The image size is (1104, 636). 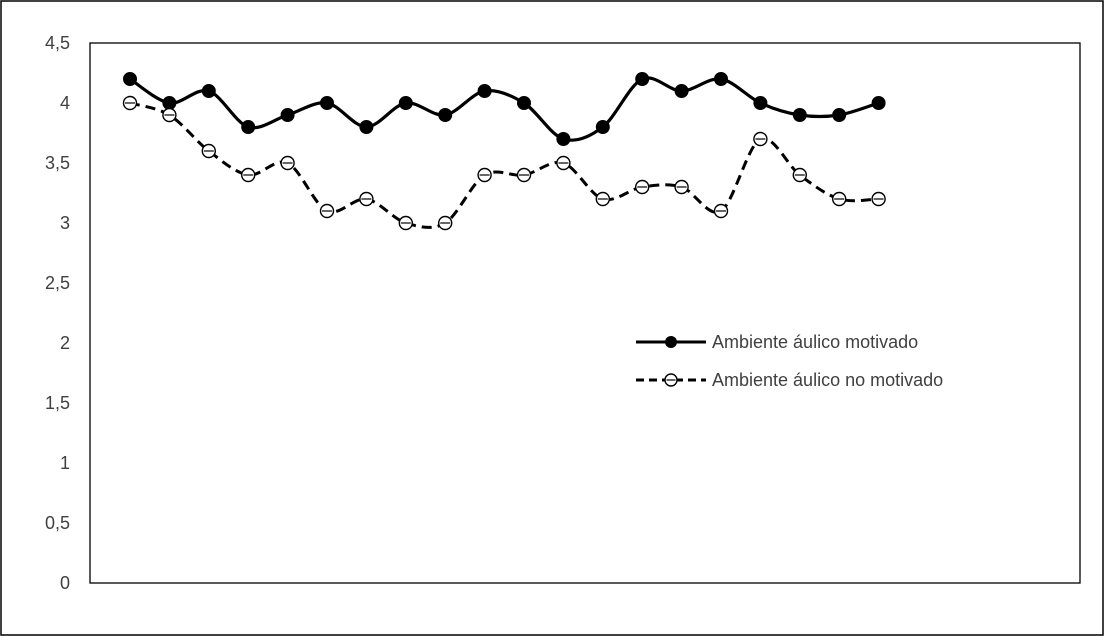 I want to click on y-tick-label: 1,5, so click(x=57, y=403).